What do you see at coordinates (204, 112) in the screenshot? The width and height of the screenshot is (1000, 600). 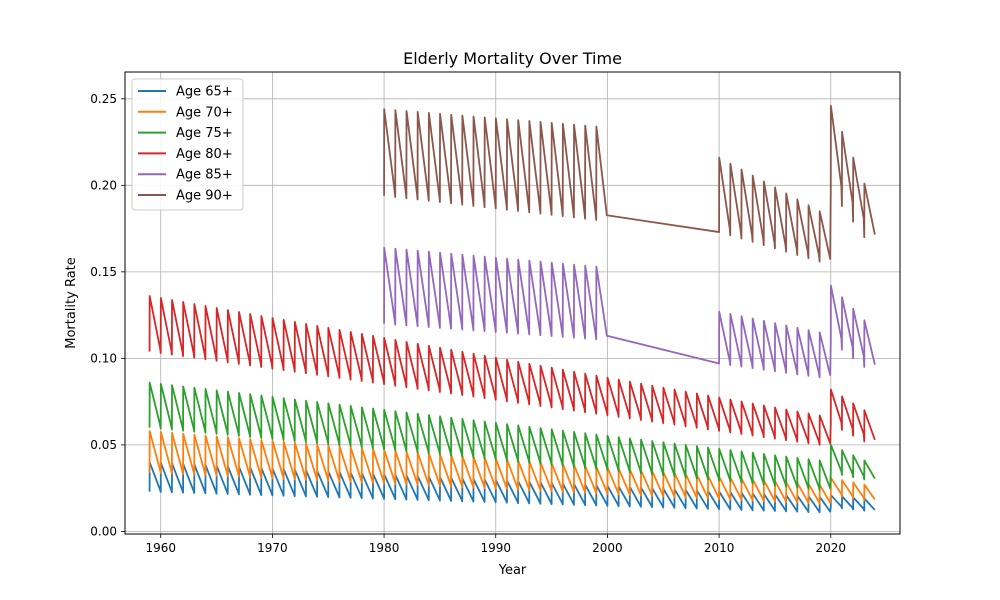 I see `legend-label: Age 70+` at bounding box center [204, 112].